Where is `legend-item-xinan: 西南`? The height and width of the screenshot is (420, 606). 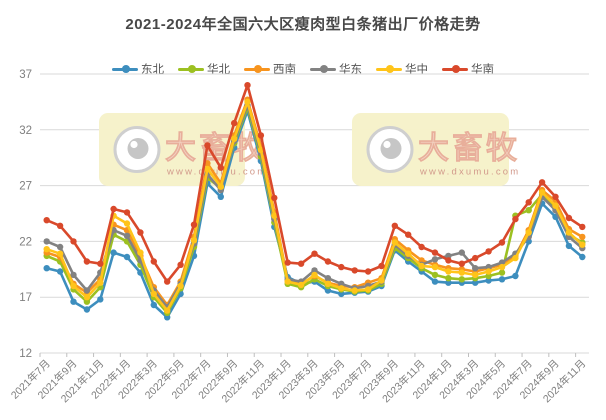
legend-item-xinan: 西南 is located at coordinates (270, 69).